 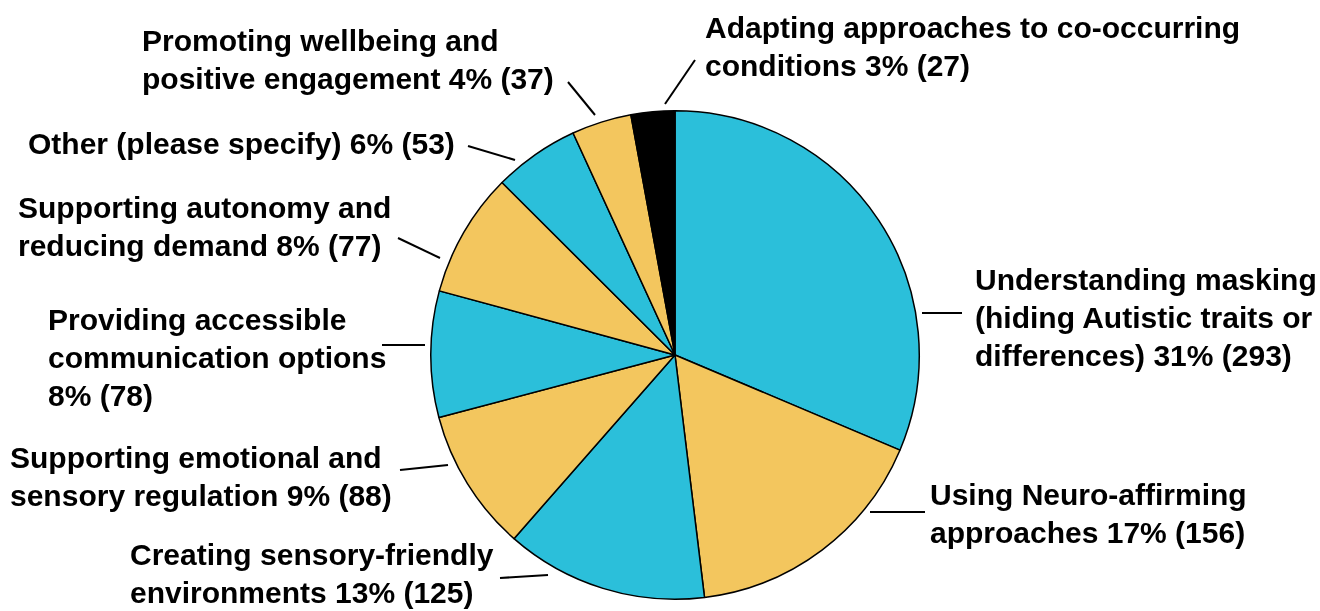 I want to click on slice-label: Providing accessible communication options, so click(x=217, y=339).